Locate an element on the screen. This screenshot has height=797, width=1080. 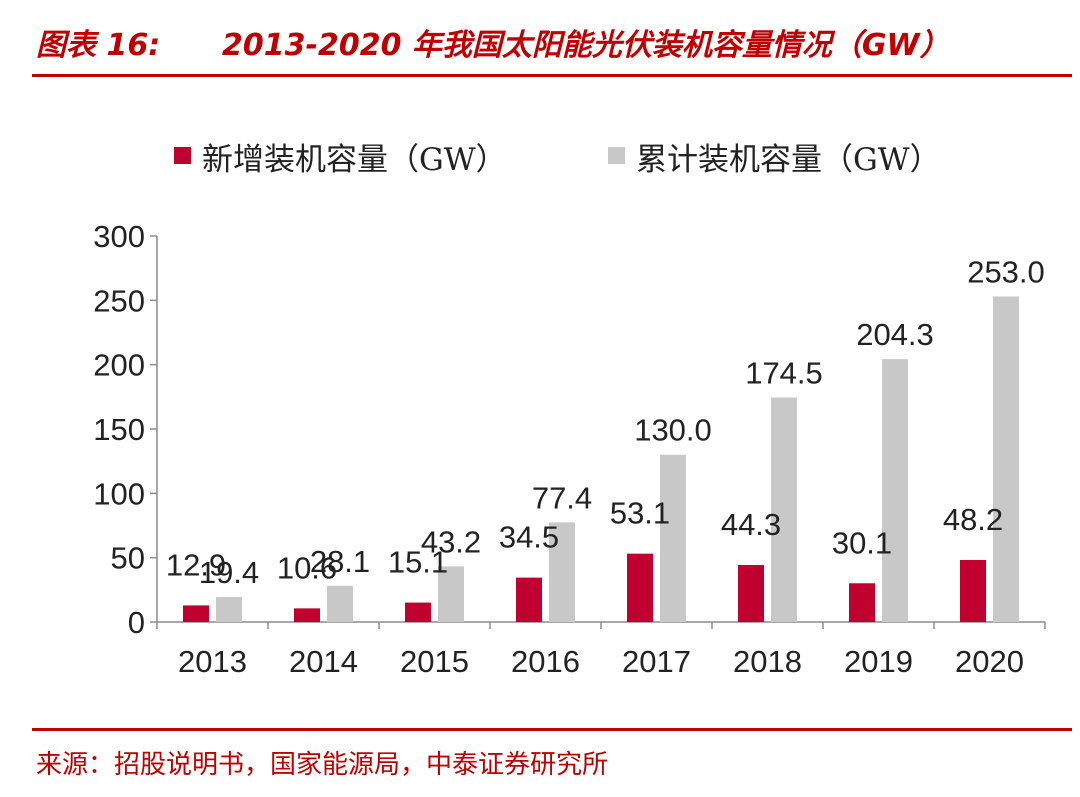
x-tick-label: 2015 is located at coordinates (434, 661).